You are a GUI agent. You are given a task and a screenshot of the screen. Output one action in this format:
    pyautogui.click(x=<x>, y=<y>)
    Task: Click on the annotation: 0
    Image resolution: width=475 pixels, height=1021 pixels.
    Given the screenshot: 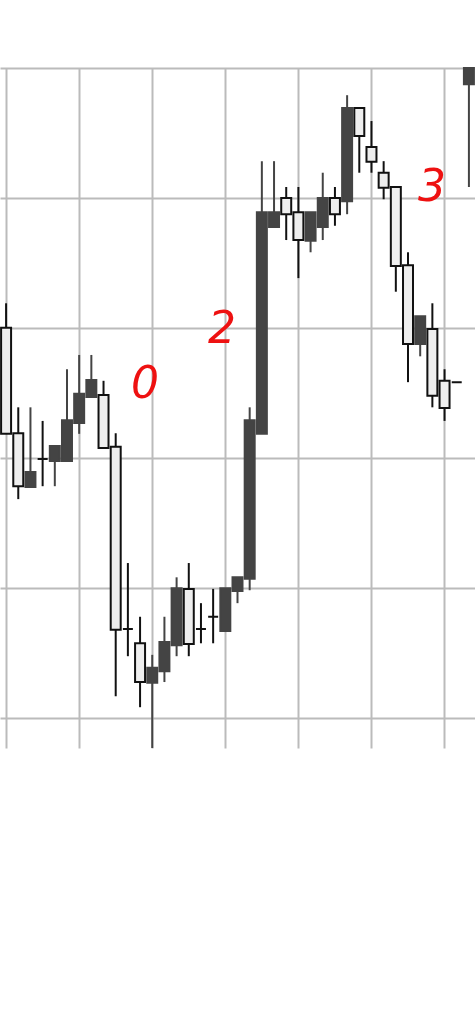 What is the action you would take?
    pyautogui.click(x=145, y=382)
    